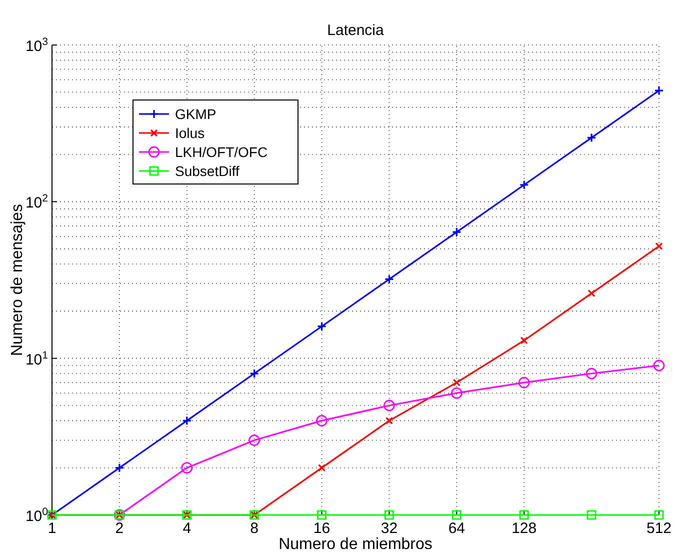 The image size is (682, 559). Describe the element at coordinates (36, 515) in the screenshot. I see `y-tick-label: 10$^{0}$` at that location.